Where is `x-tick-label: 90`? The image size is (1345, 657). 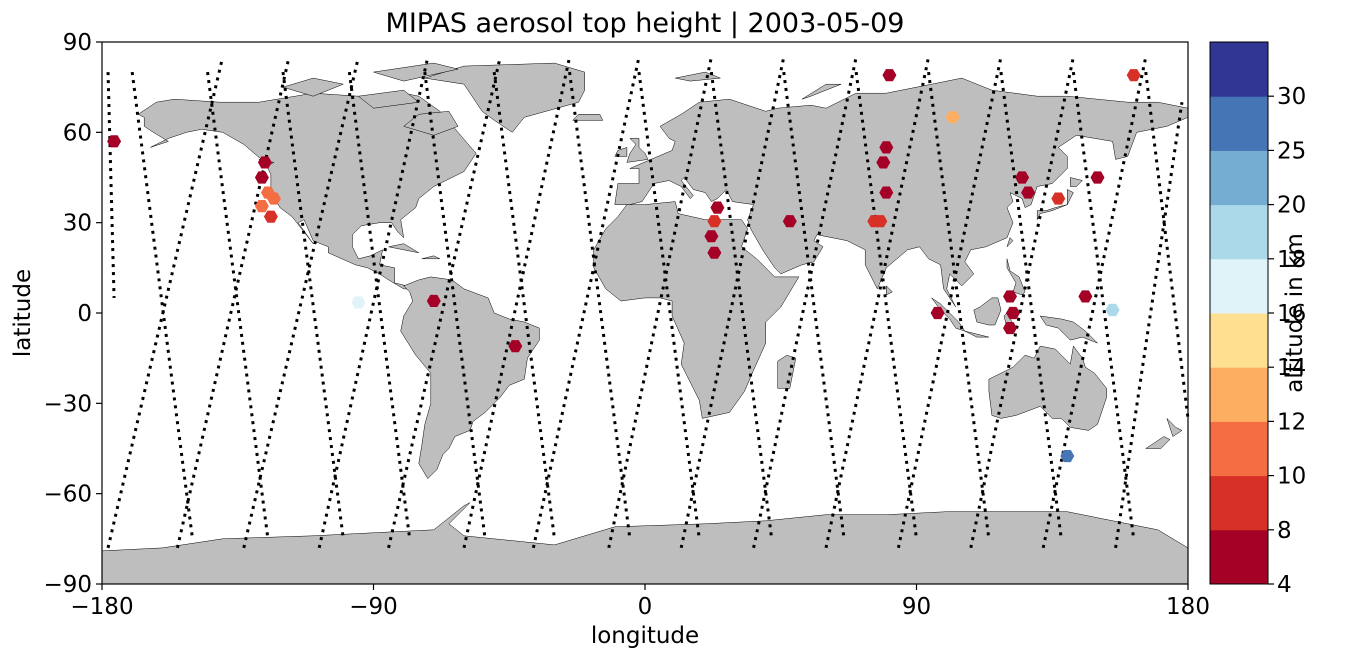 x-tick-label: 90 is located at coordinates (916, 607).